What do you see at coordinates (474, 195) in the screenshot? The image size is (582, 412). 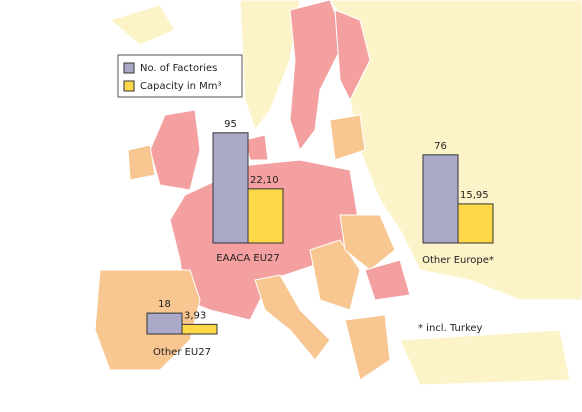 I see `value-label: 15,95` at bounding box center [474, 195].